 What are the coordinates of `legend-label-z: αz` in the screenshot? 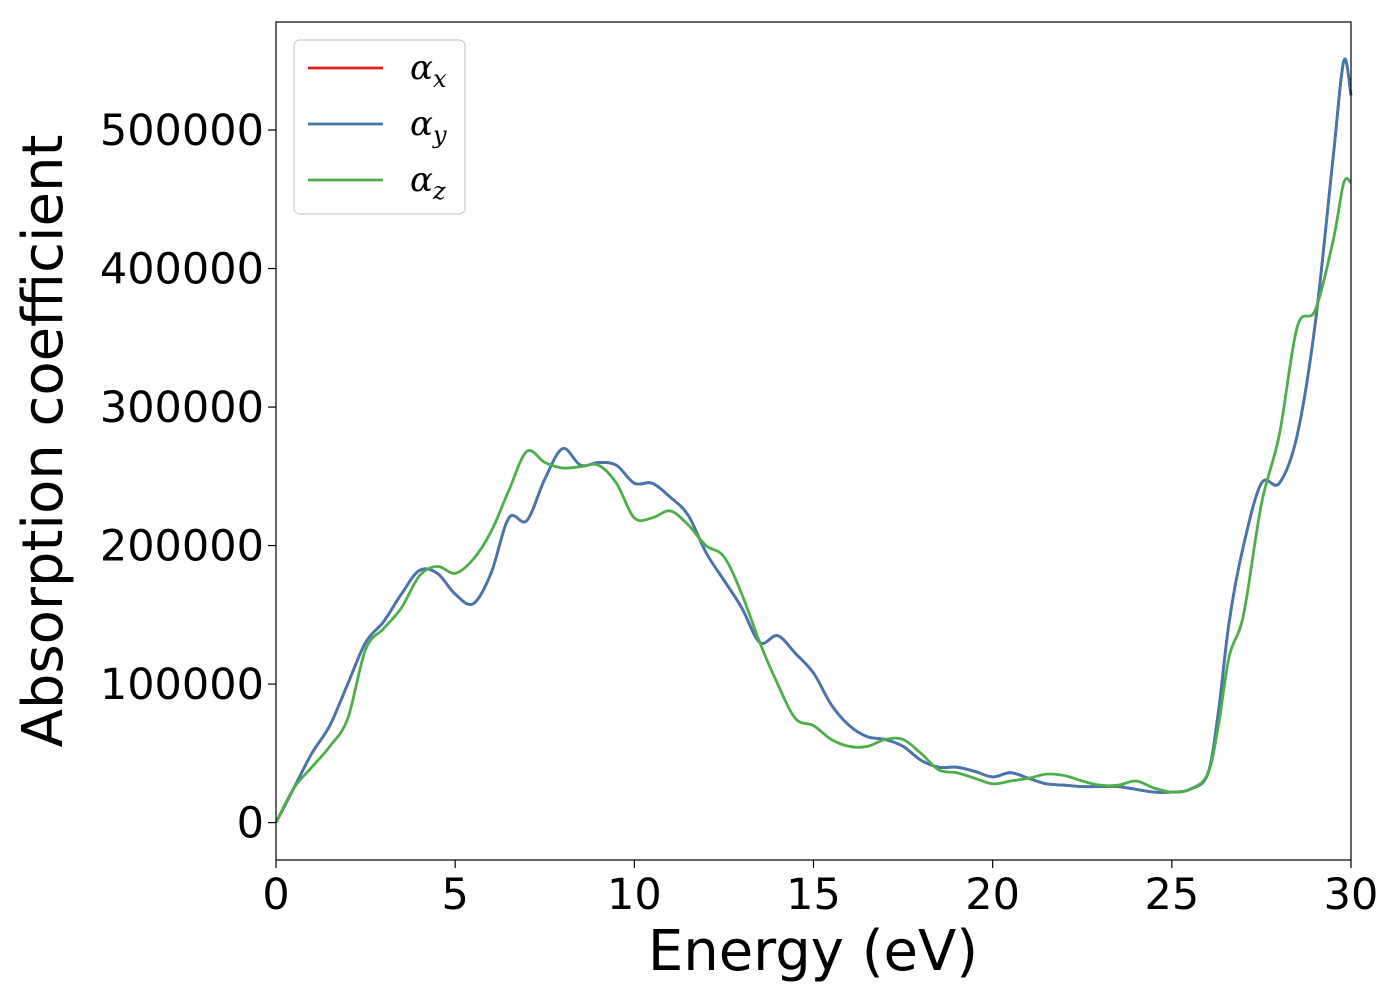 It's located at (428, 182).